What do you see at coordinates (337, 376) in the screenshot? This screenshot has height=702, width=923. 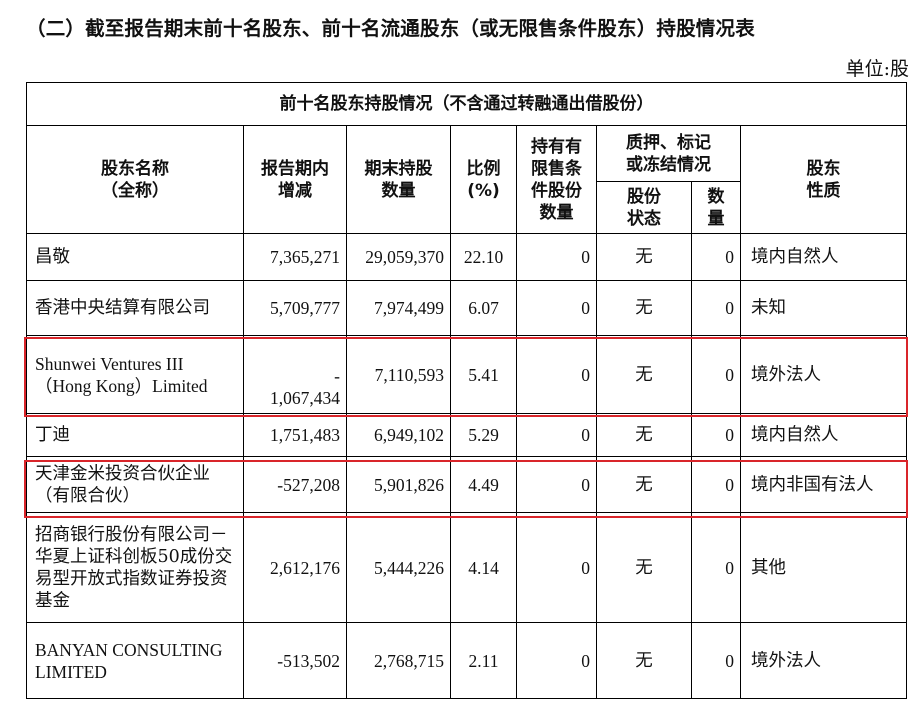 I see `cell-change-sign: -` at bounding box center [337, 376].